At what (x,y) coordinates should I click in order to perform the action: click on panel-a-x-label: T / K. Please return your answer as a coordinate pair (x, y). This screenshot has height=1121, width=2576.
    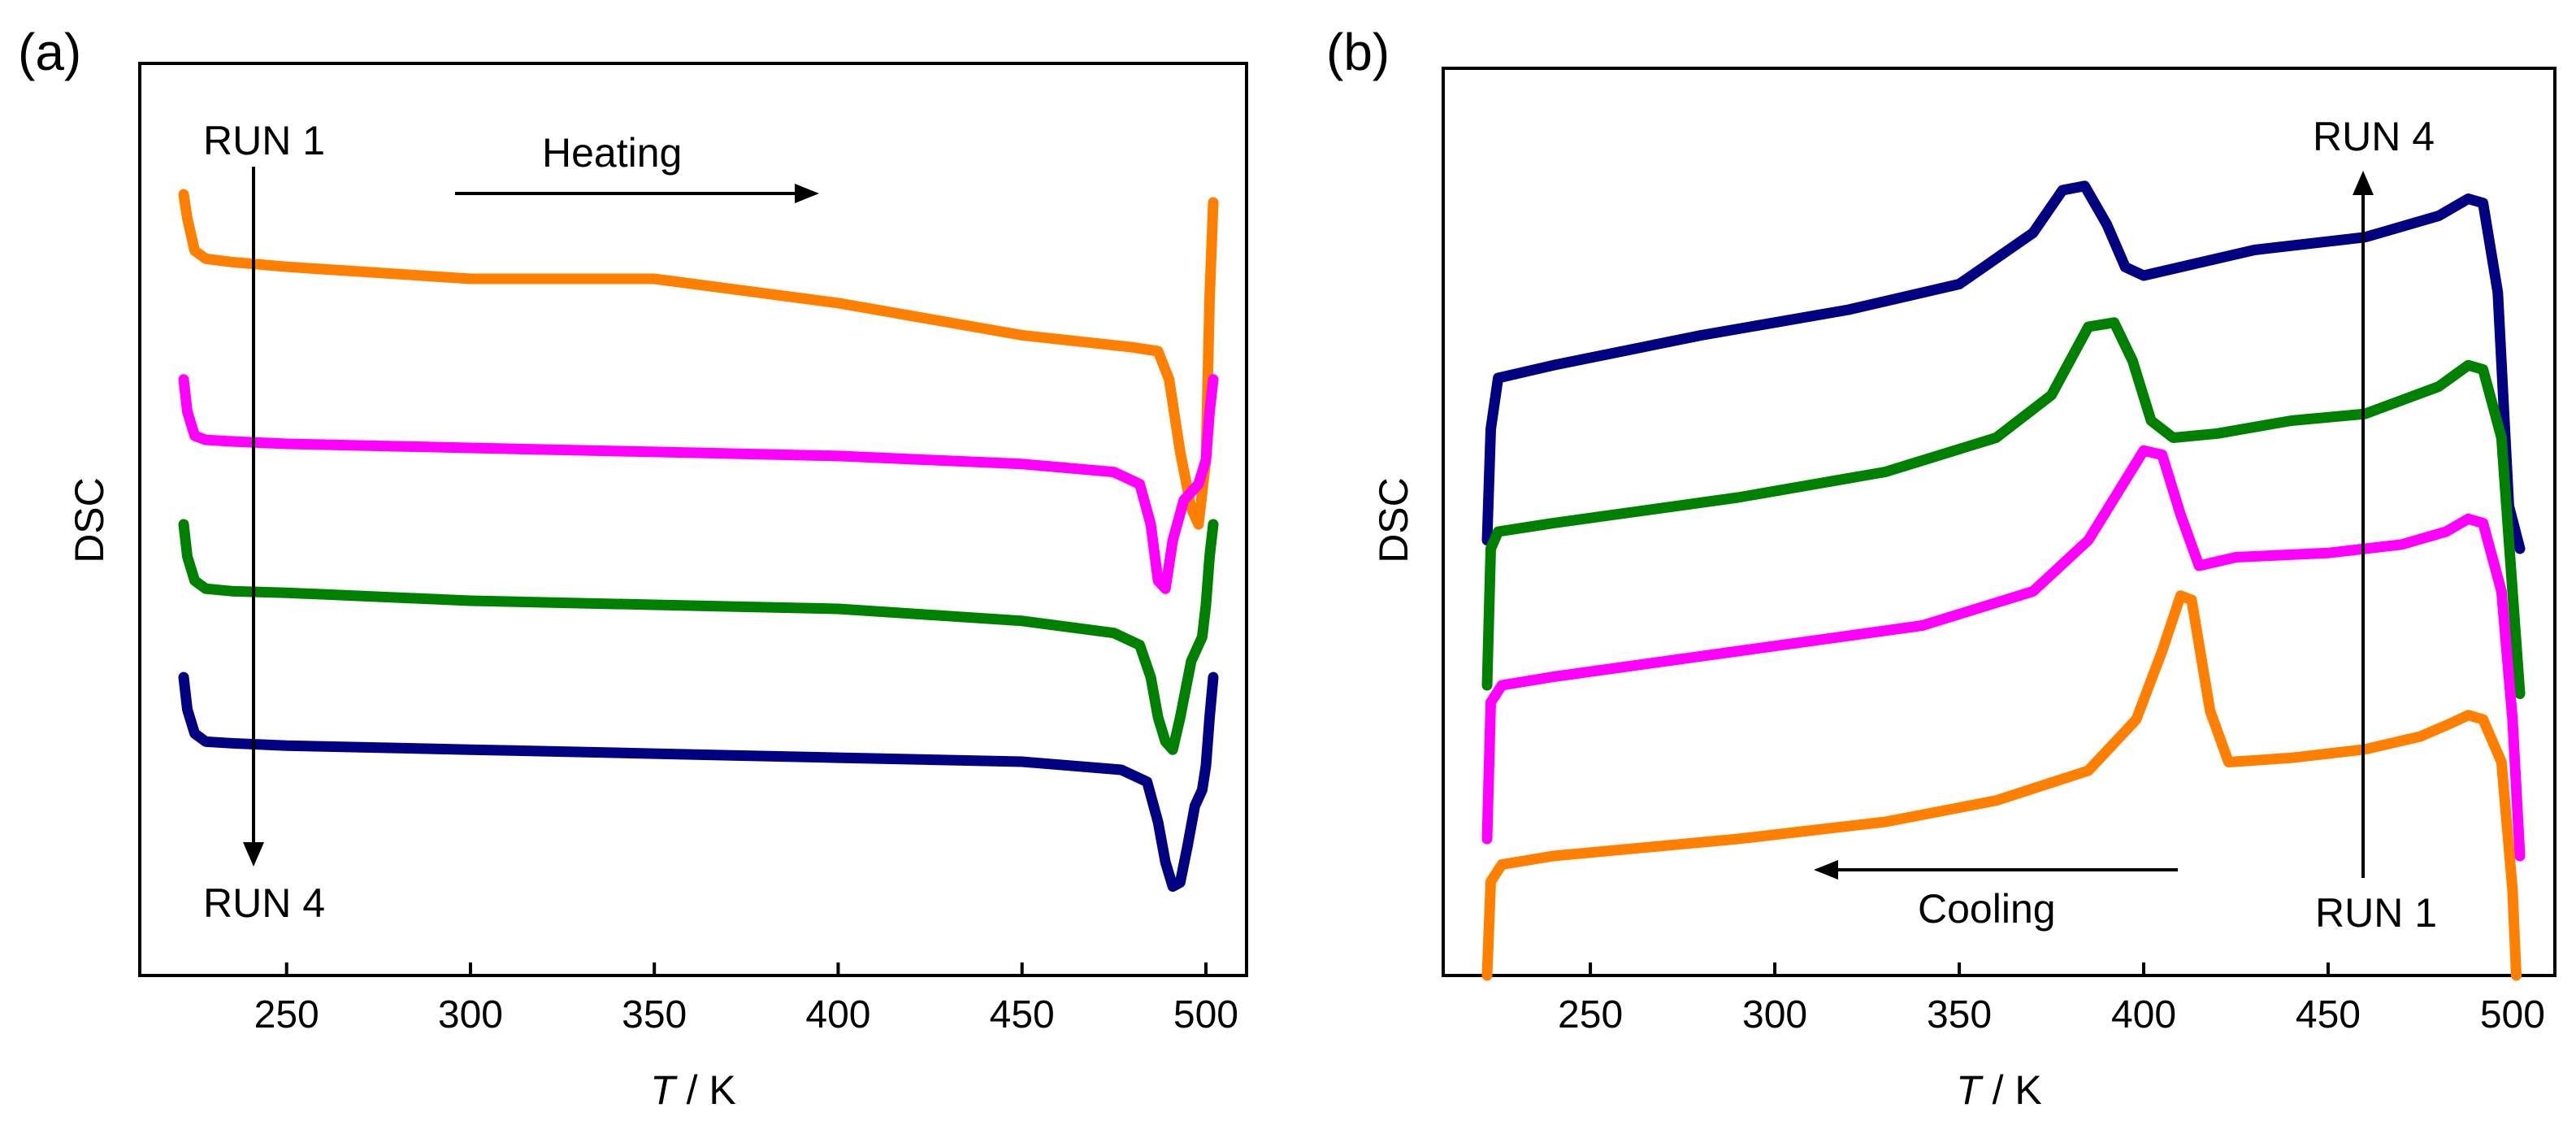
    Looking at the image, I should click on (693, 1090).